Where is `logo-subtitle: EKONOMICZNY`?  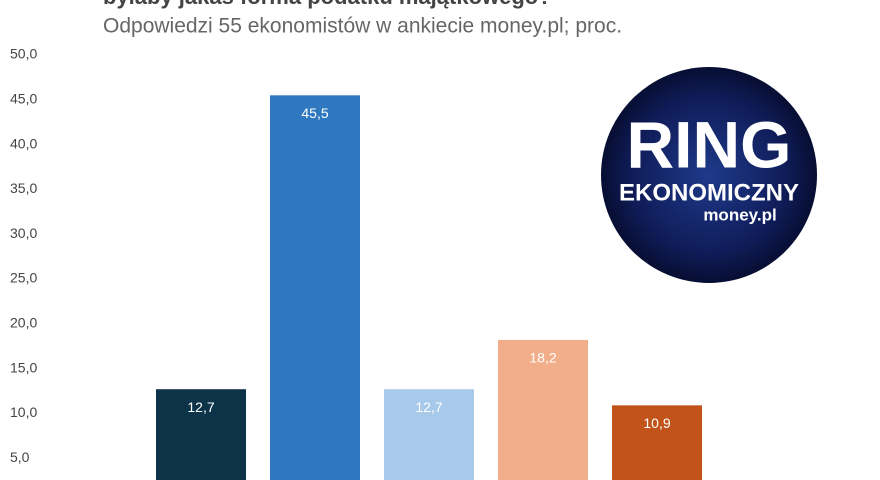 logo-subtitle: EKONOMICZNY is located at coordinates (709, 192).